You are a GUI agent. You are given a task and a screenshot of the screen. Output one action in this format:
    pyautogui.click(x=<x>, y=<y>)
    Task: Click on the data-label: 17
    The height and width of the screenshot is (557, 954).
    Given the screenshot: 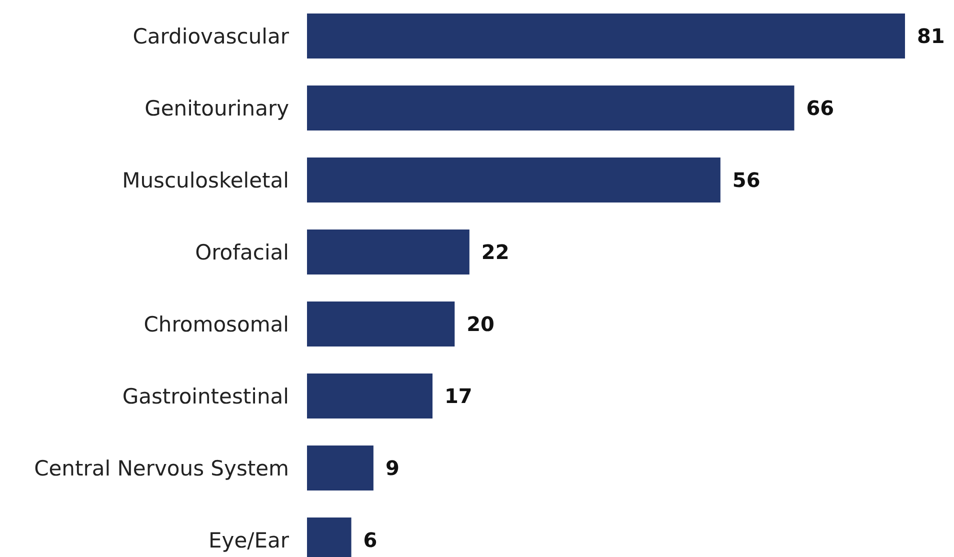 What is the action you would take?
    pyautogui.click(x=458, y=396)
    